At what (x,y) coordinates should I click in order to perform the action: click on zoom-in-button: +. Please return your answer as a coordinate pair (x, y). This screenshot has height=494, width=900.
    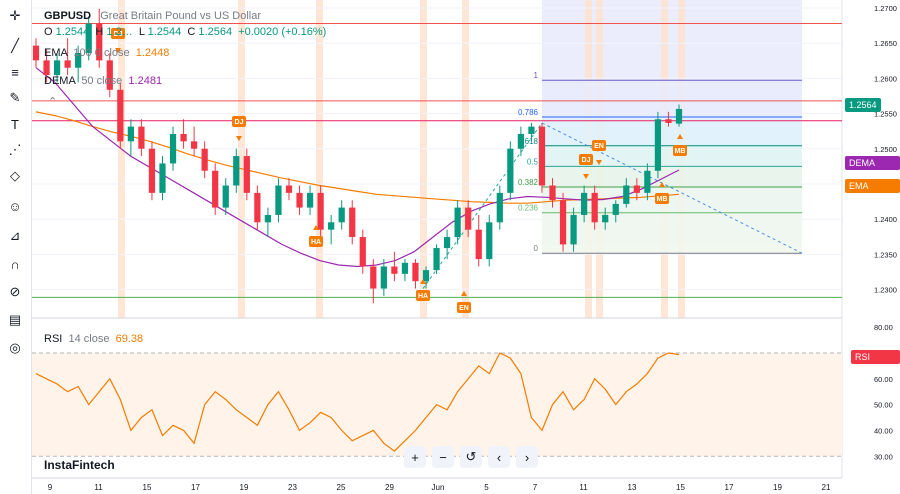
    Looking at the image, I should click on (415, 457).